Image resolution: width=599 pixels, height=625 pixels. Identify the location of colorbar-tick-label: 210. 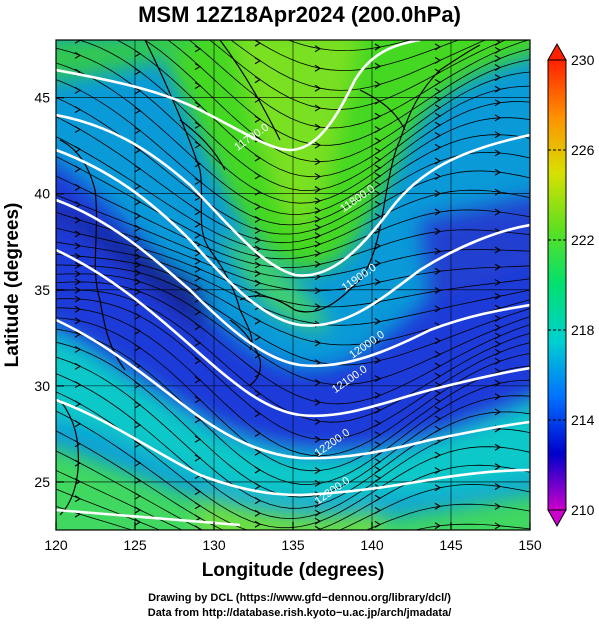
(583, 510).